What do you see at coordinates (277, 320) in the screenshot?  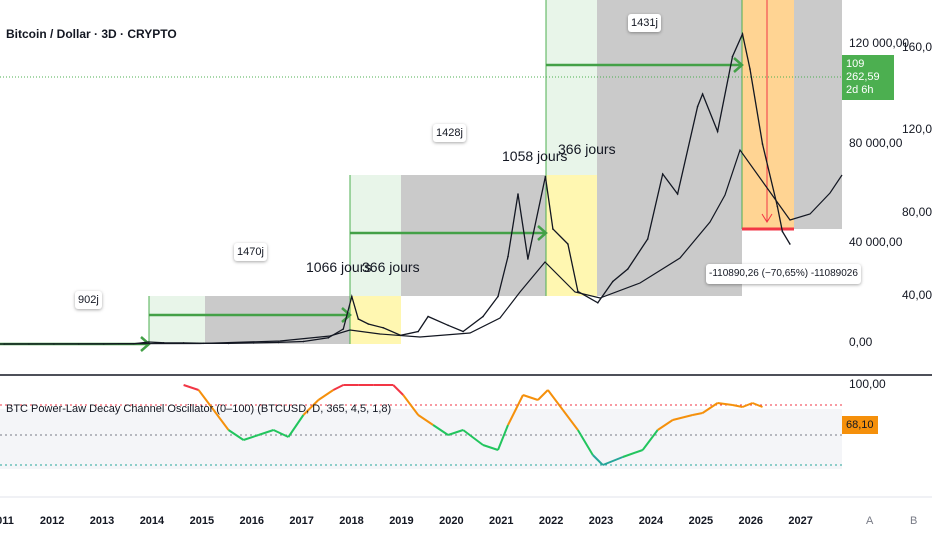 I see `cycle-zone-2015-grey` at bounding box center [277, 320].